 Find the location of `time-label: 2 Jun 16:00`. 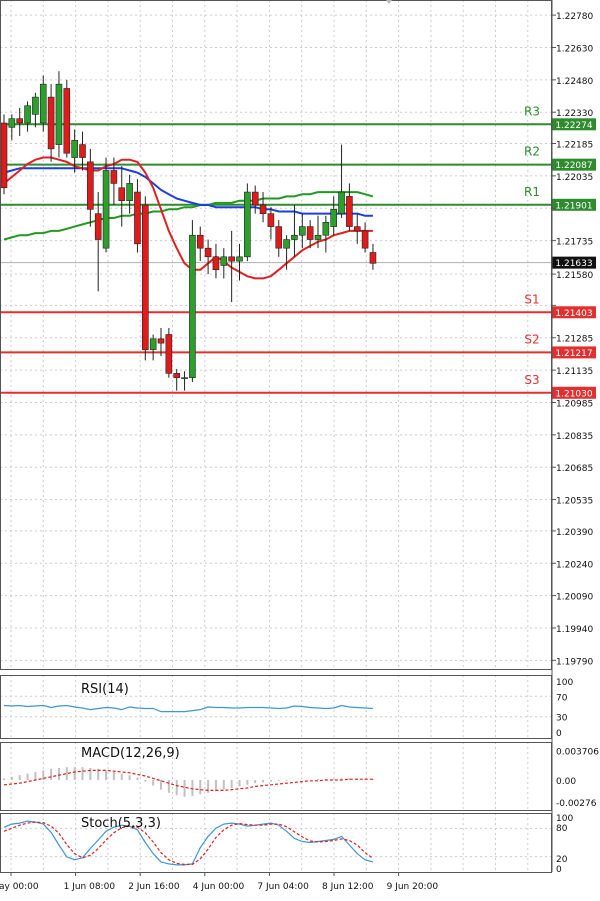

time-label: 2 Jun 16:00 is located at coordinates (154, 887).